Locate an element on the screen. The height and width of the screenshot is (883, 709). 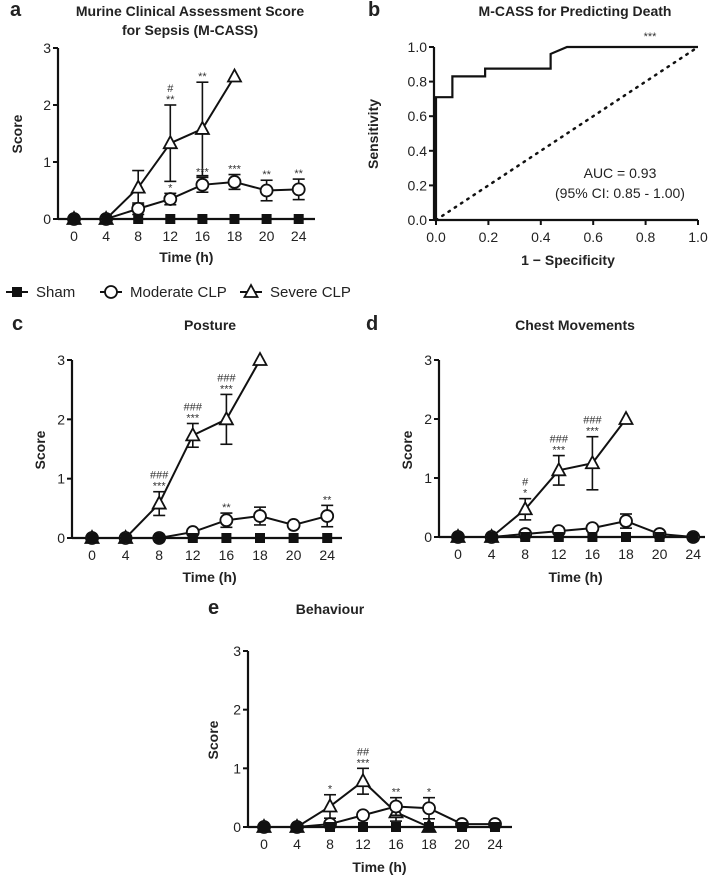
panel-title: Murine Clinical Assessment Score is located at coordinates (190, 11).